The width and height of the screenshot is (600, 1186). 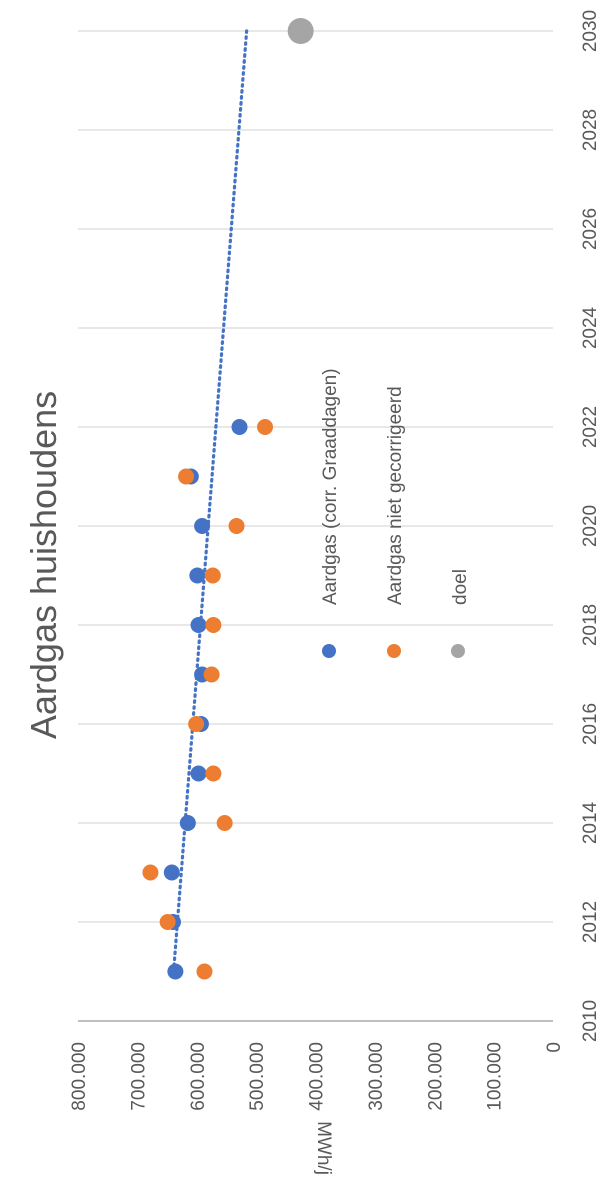 I want to click on x-tick-label: 2028, so click(x=590, y=130).